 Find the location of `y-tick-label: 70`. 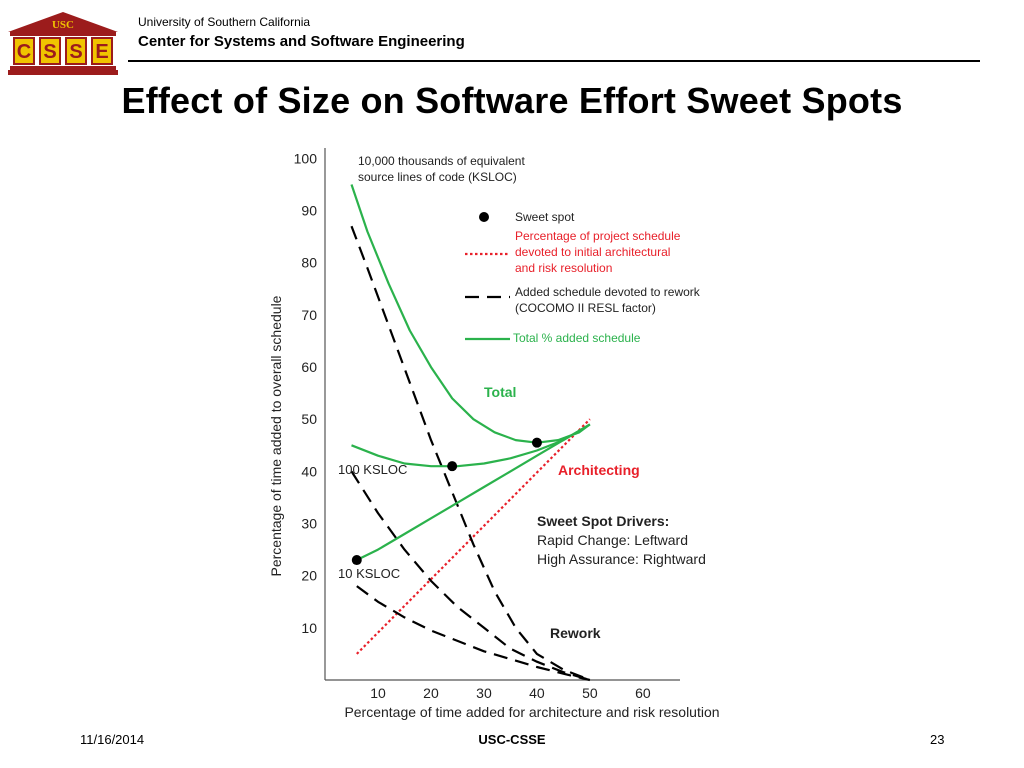

y-tick-label: 70 is located at coordinates (309, 315).